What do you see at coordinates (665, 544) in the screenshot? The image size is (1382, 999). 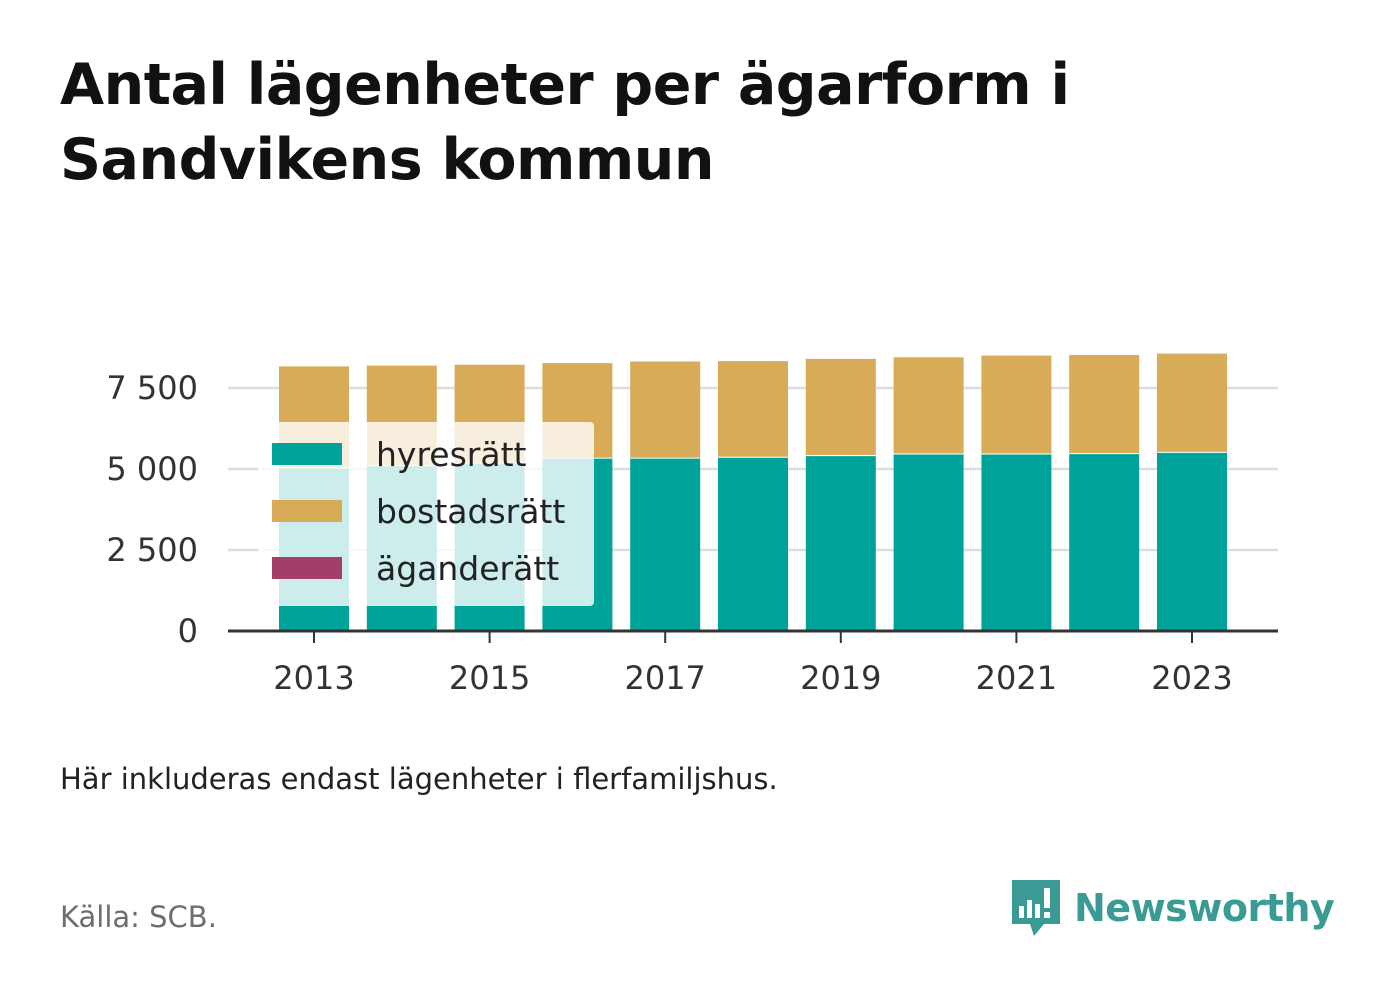 I see `bar-hyresratt-2017` at bounding box center [665, 544].